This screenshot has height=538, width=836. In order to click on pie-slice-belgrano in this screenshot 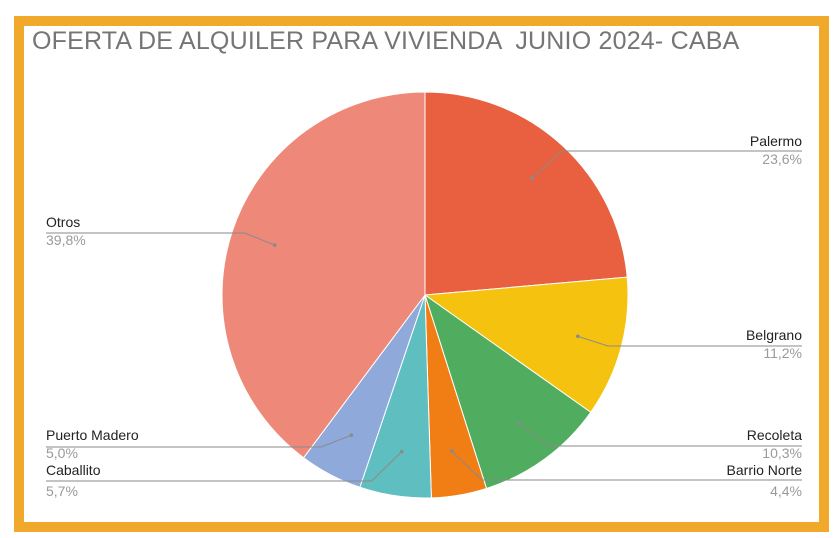, I will do `click(526, 344)`.